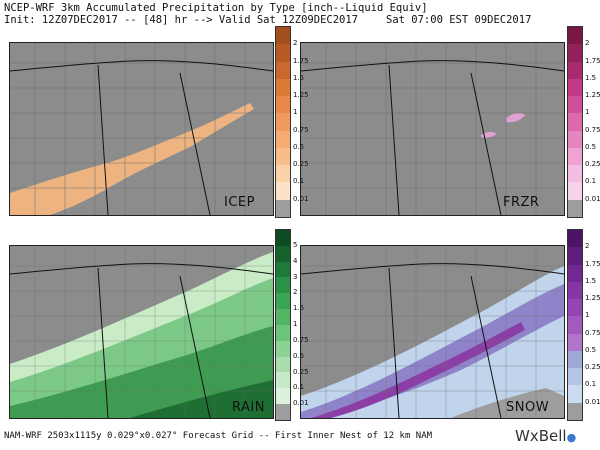  Describe the element at coordinates (299, 308) in the screenshot. I see `rain-colorbar-tick: 1.5` at that location.